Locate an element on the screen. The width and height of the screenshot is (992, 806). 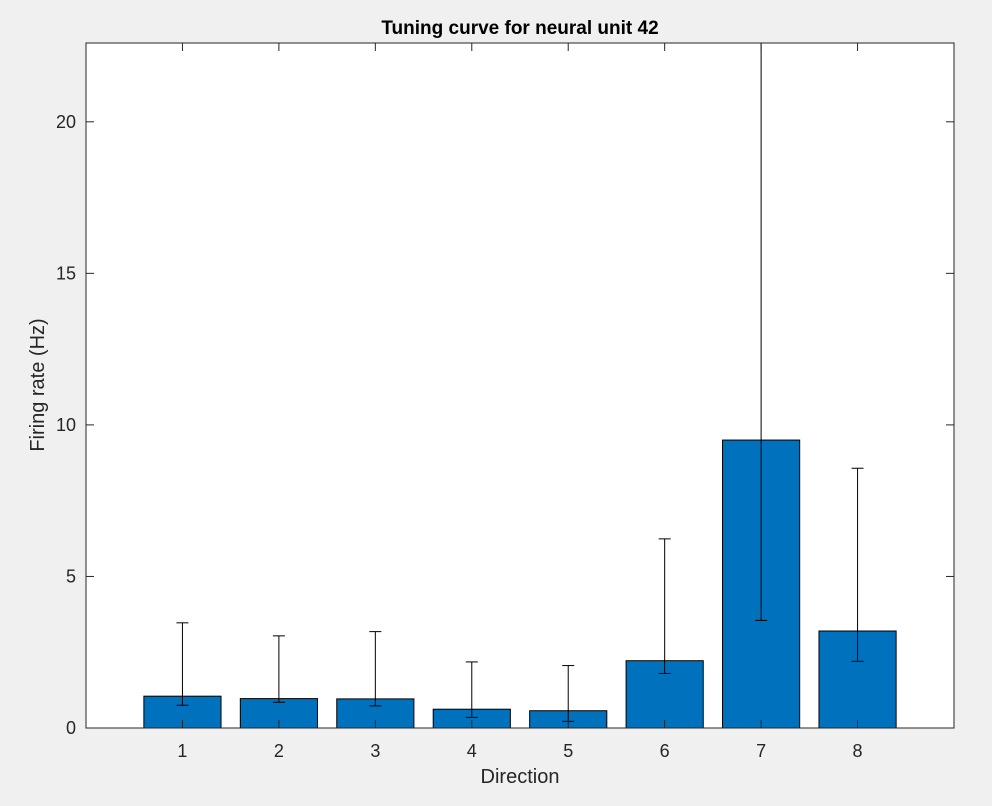
x-tick-label-2: 2 is located at coordinates (279, 751).